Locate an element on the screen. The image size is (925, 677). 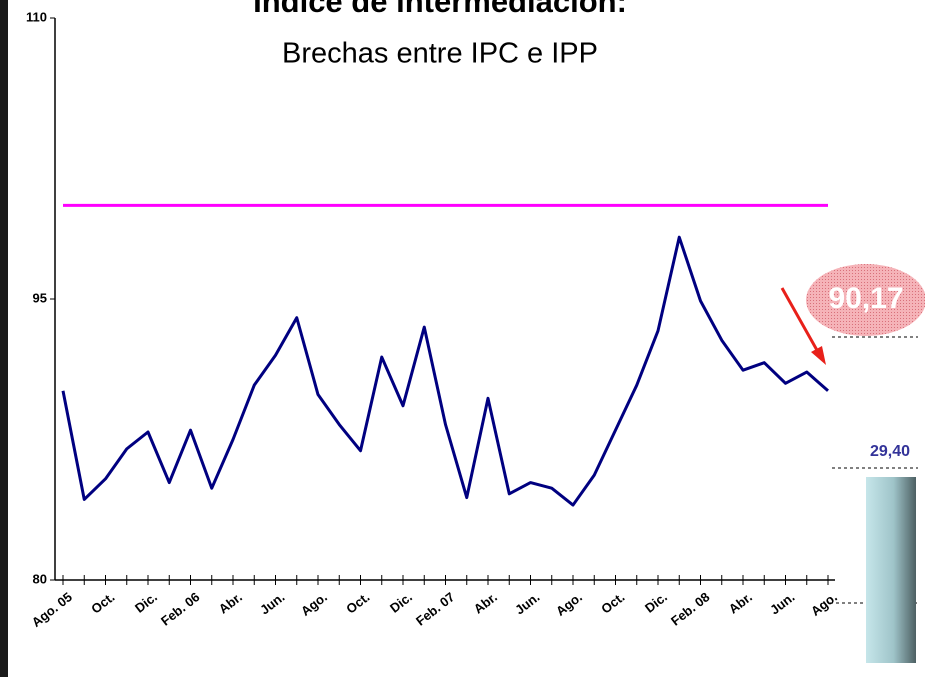
x-tick-label: Feb. 08 is located at coordinates (690, 608).